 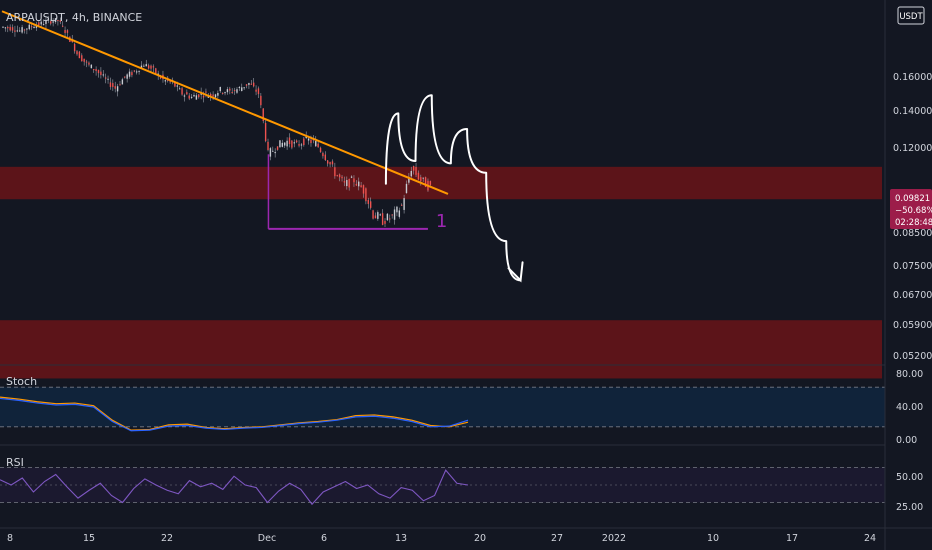 I want to click on rsi-line, so click(x=234, y=487).